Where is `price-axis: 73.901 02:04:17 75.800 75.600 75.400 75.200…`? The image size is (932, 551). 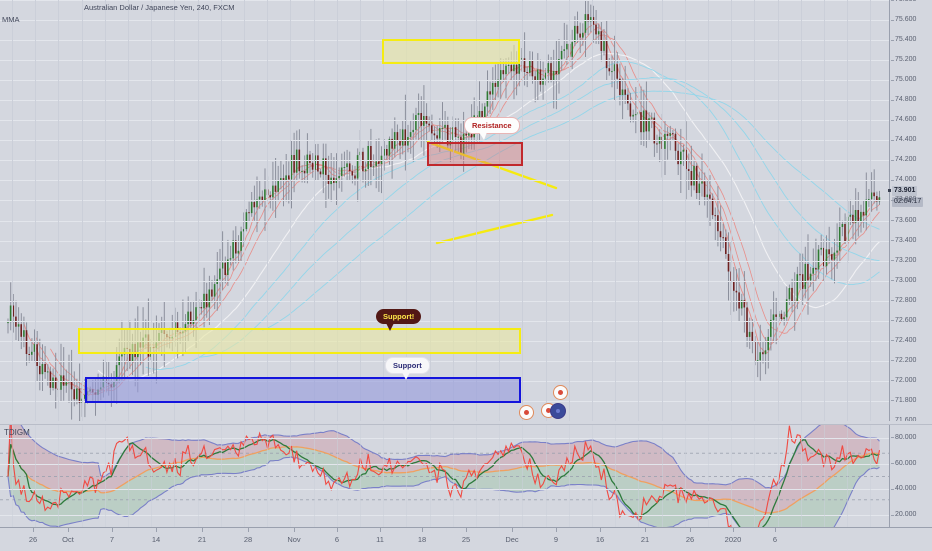
price-axis: 73.901 02:04:17 75.800 75.600 75.400 75.200… is located at coordinates (910, 210).